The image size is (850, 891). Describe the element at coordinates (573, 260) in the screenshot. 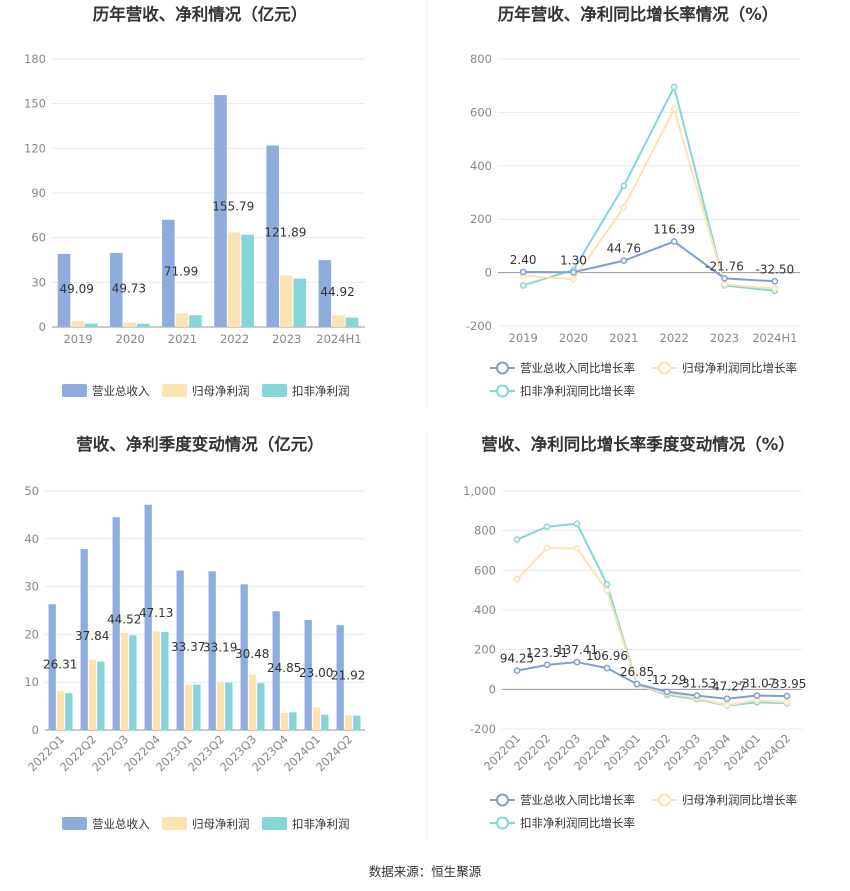

I see `data-label: 1.30` at that location.